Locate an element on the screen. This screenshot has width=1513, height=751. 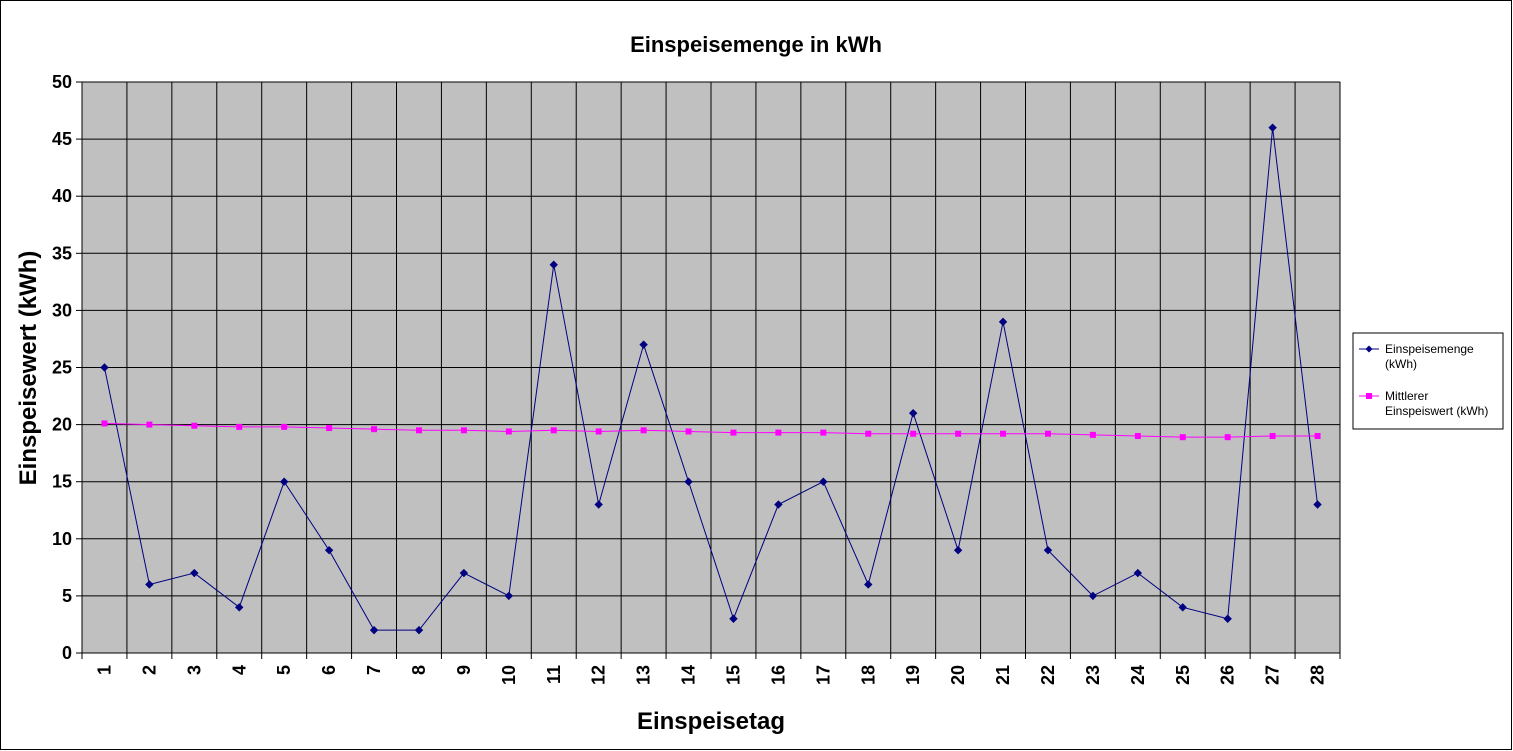
x-tick-label: 28 is located at coordinates (1318, 675).